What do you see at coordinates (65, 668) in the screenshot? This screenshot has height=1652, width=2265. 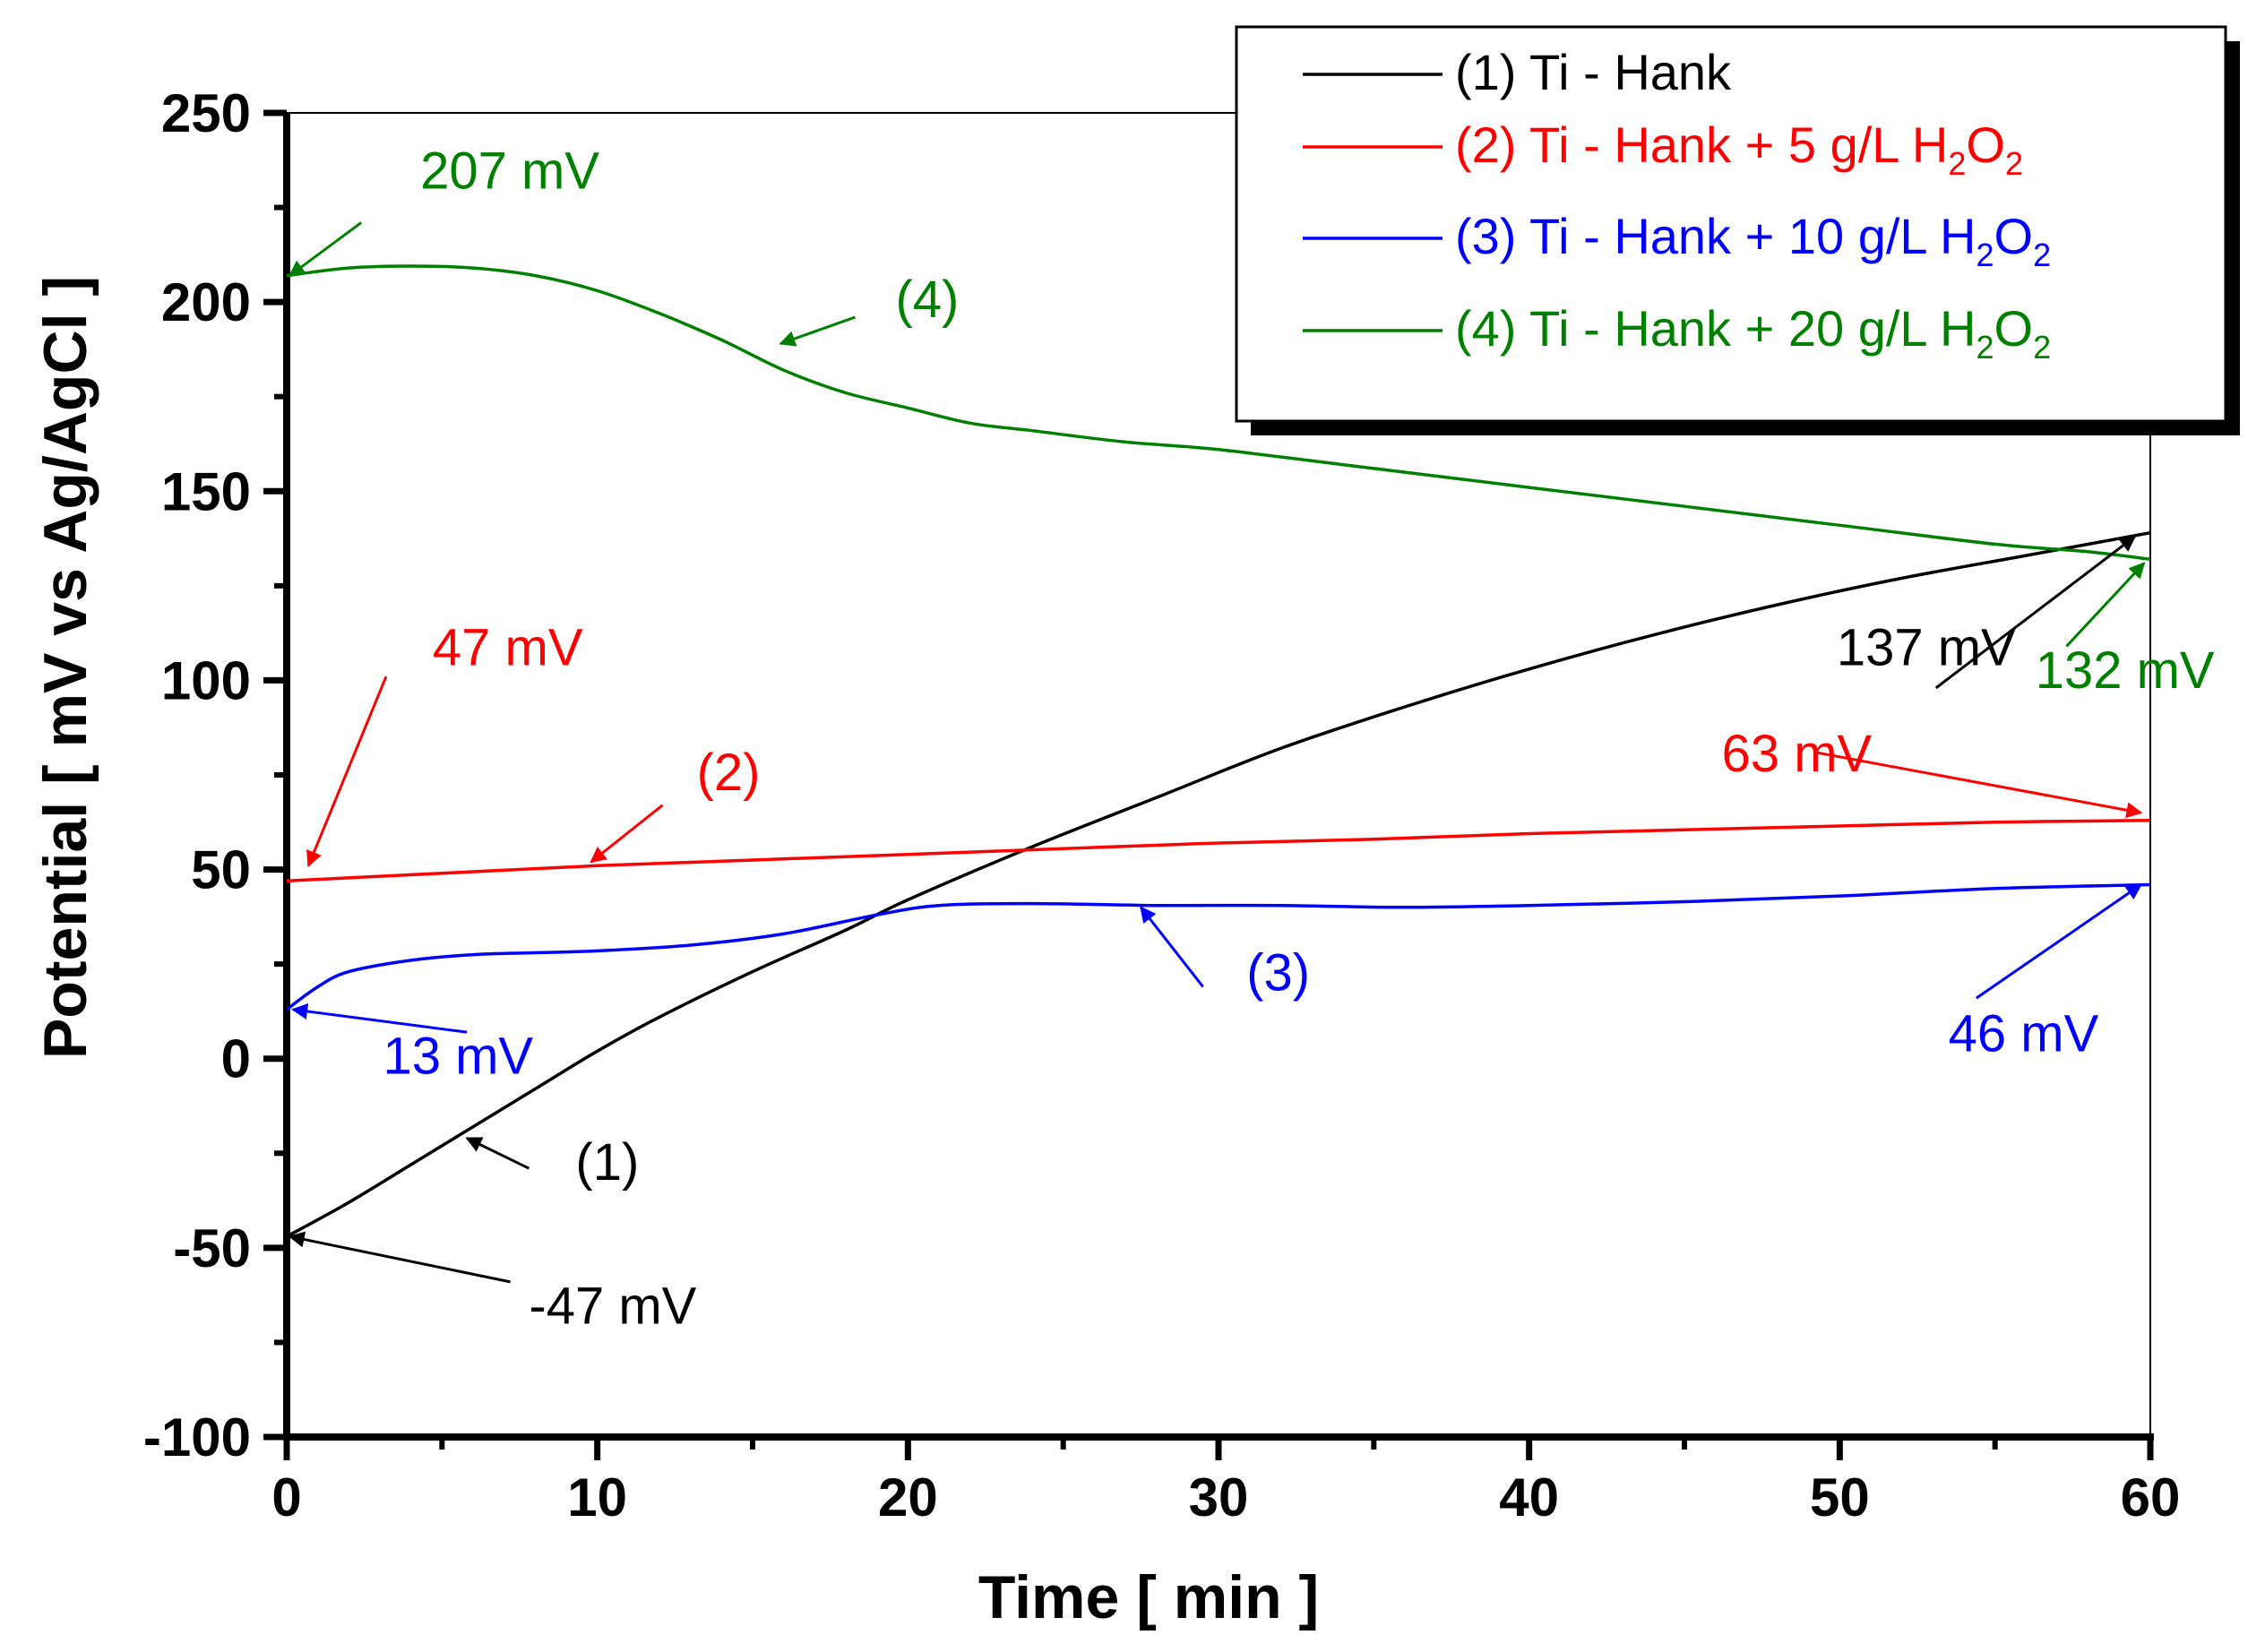 I see `y-axis-title: Potential [ mV vs Ag/AgCl ]` at bounding box center [65, 668].